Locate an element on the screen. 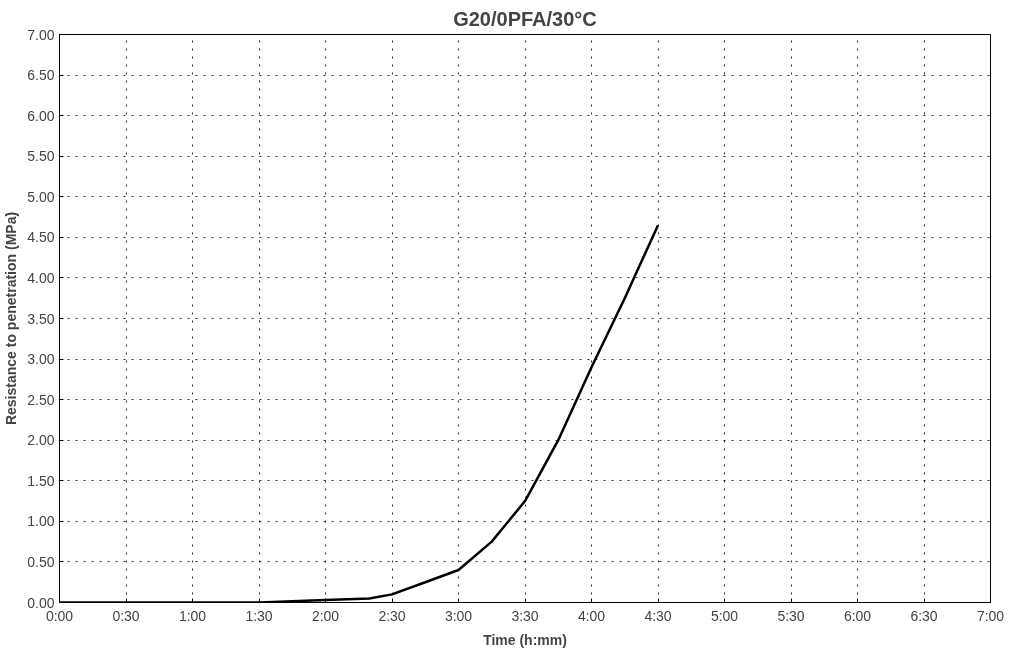 Image resolution: width=1015 pixels, height=656 pixels. x-tick-label: 5:00 is located at coordinates (724, 615).